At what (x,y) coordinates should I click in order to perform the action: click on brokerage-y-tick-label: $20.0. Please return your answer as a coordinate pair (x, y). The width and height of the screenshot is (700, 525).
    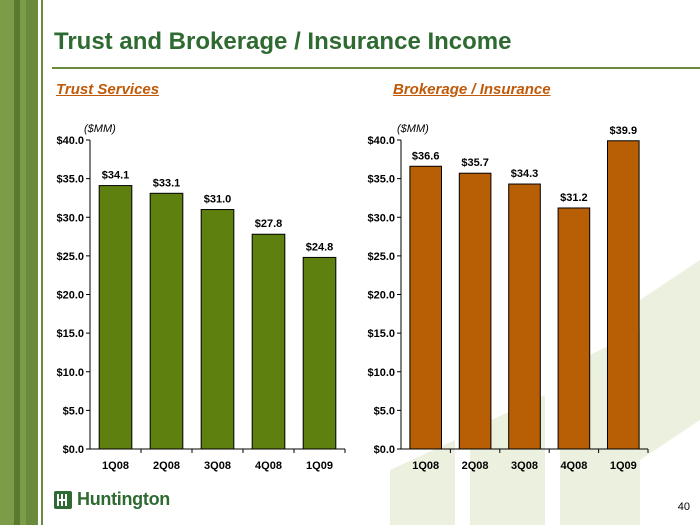
    Looking at the image, I should click on (381, 296).